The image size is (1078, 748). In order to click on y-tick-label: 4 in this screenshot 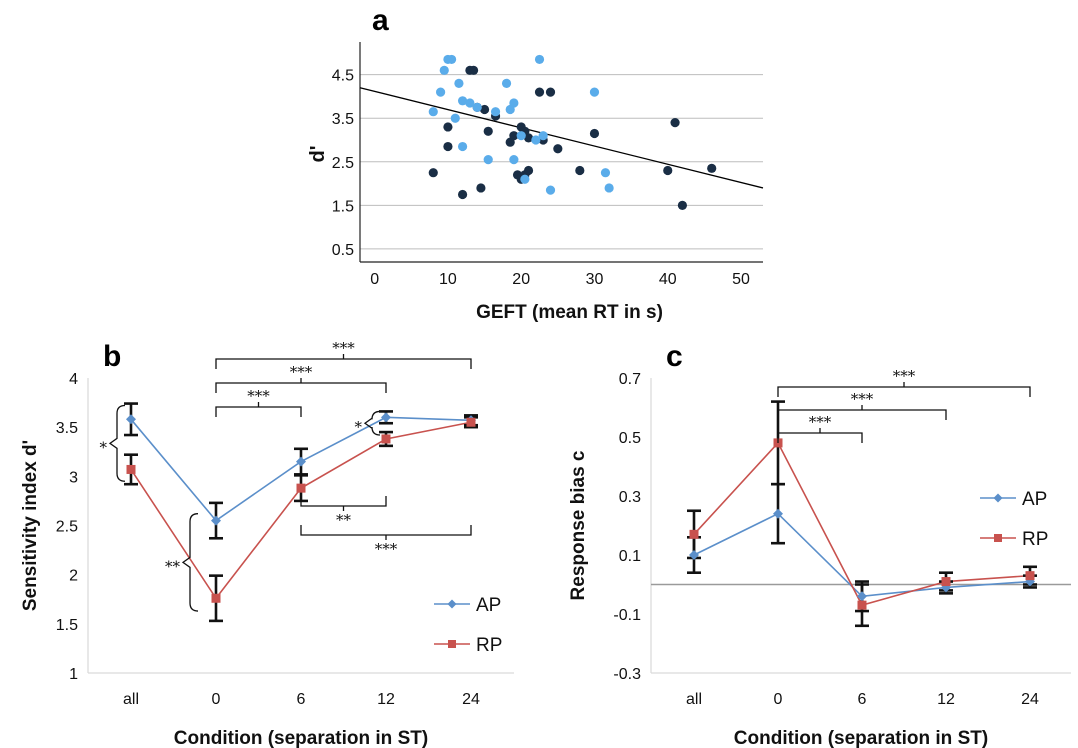, I will do `click(73, 379)`.